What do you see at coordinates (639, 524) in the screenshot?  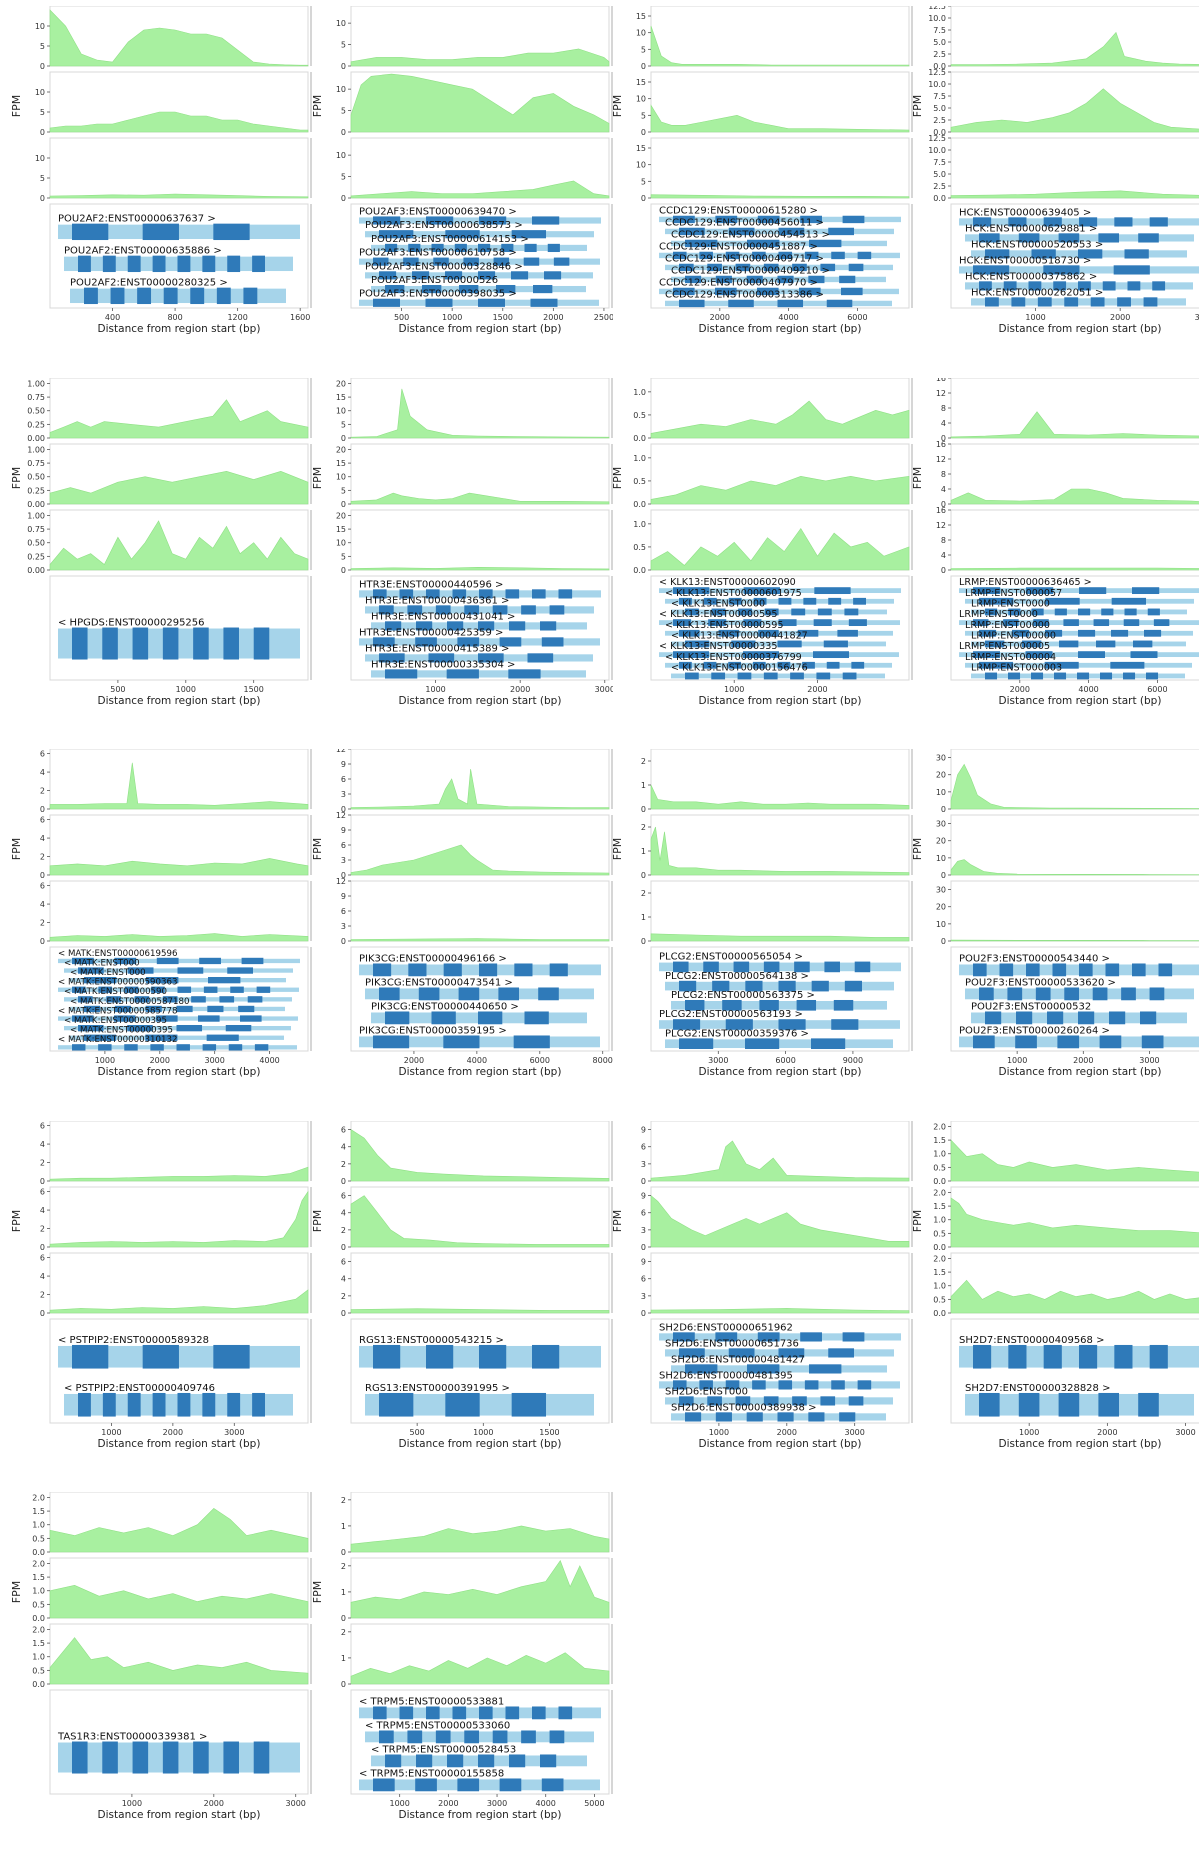 I see `y-tick-label: 1.0` at bounding box center [639, 524].